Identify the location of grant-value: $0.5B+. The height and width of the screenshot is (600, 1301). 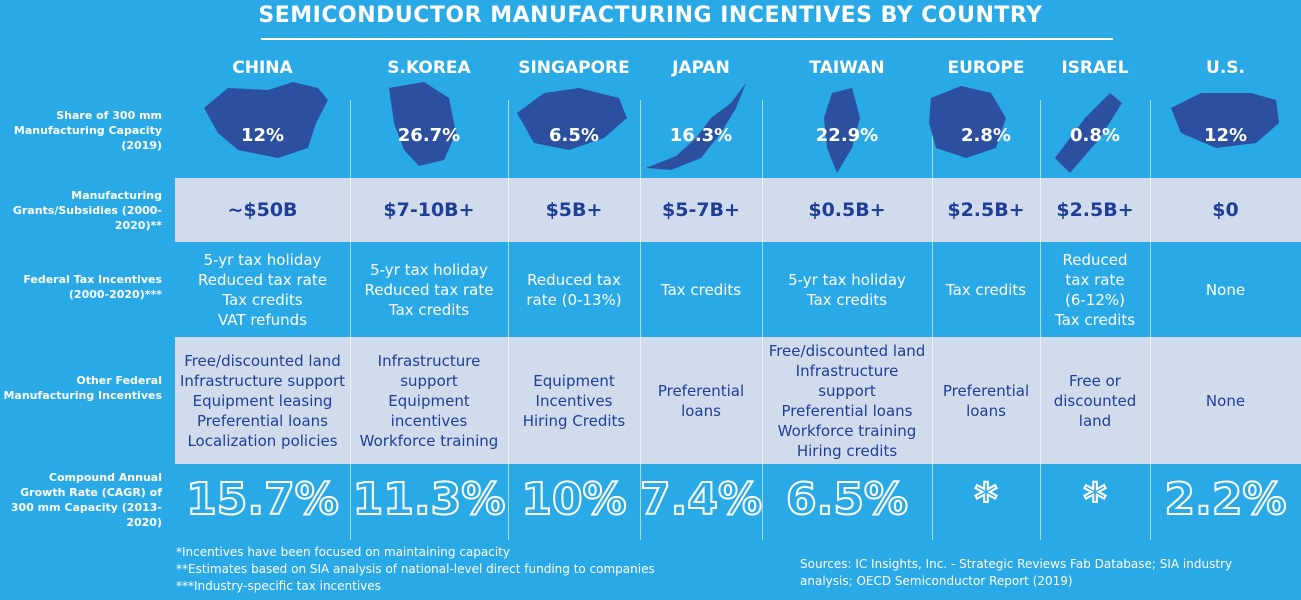
(847, 210).